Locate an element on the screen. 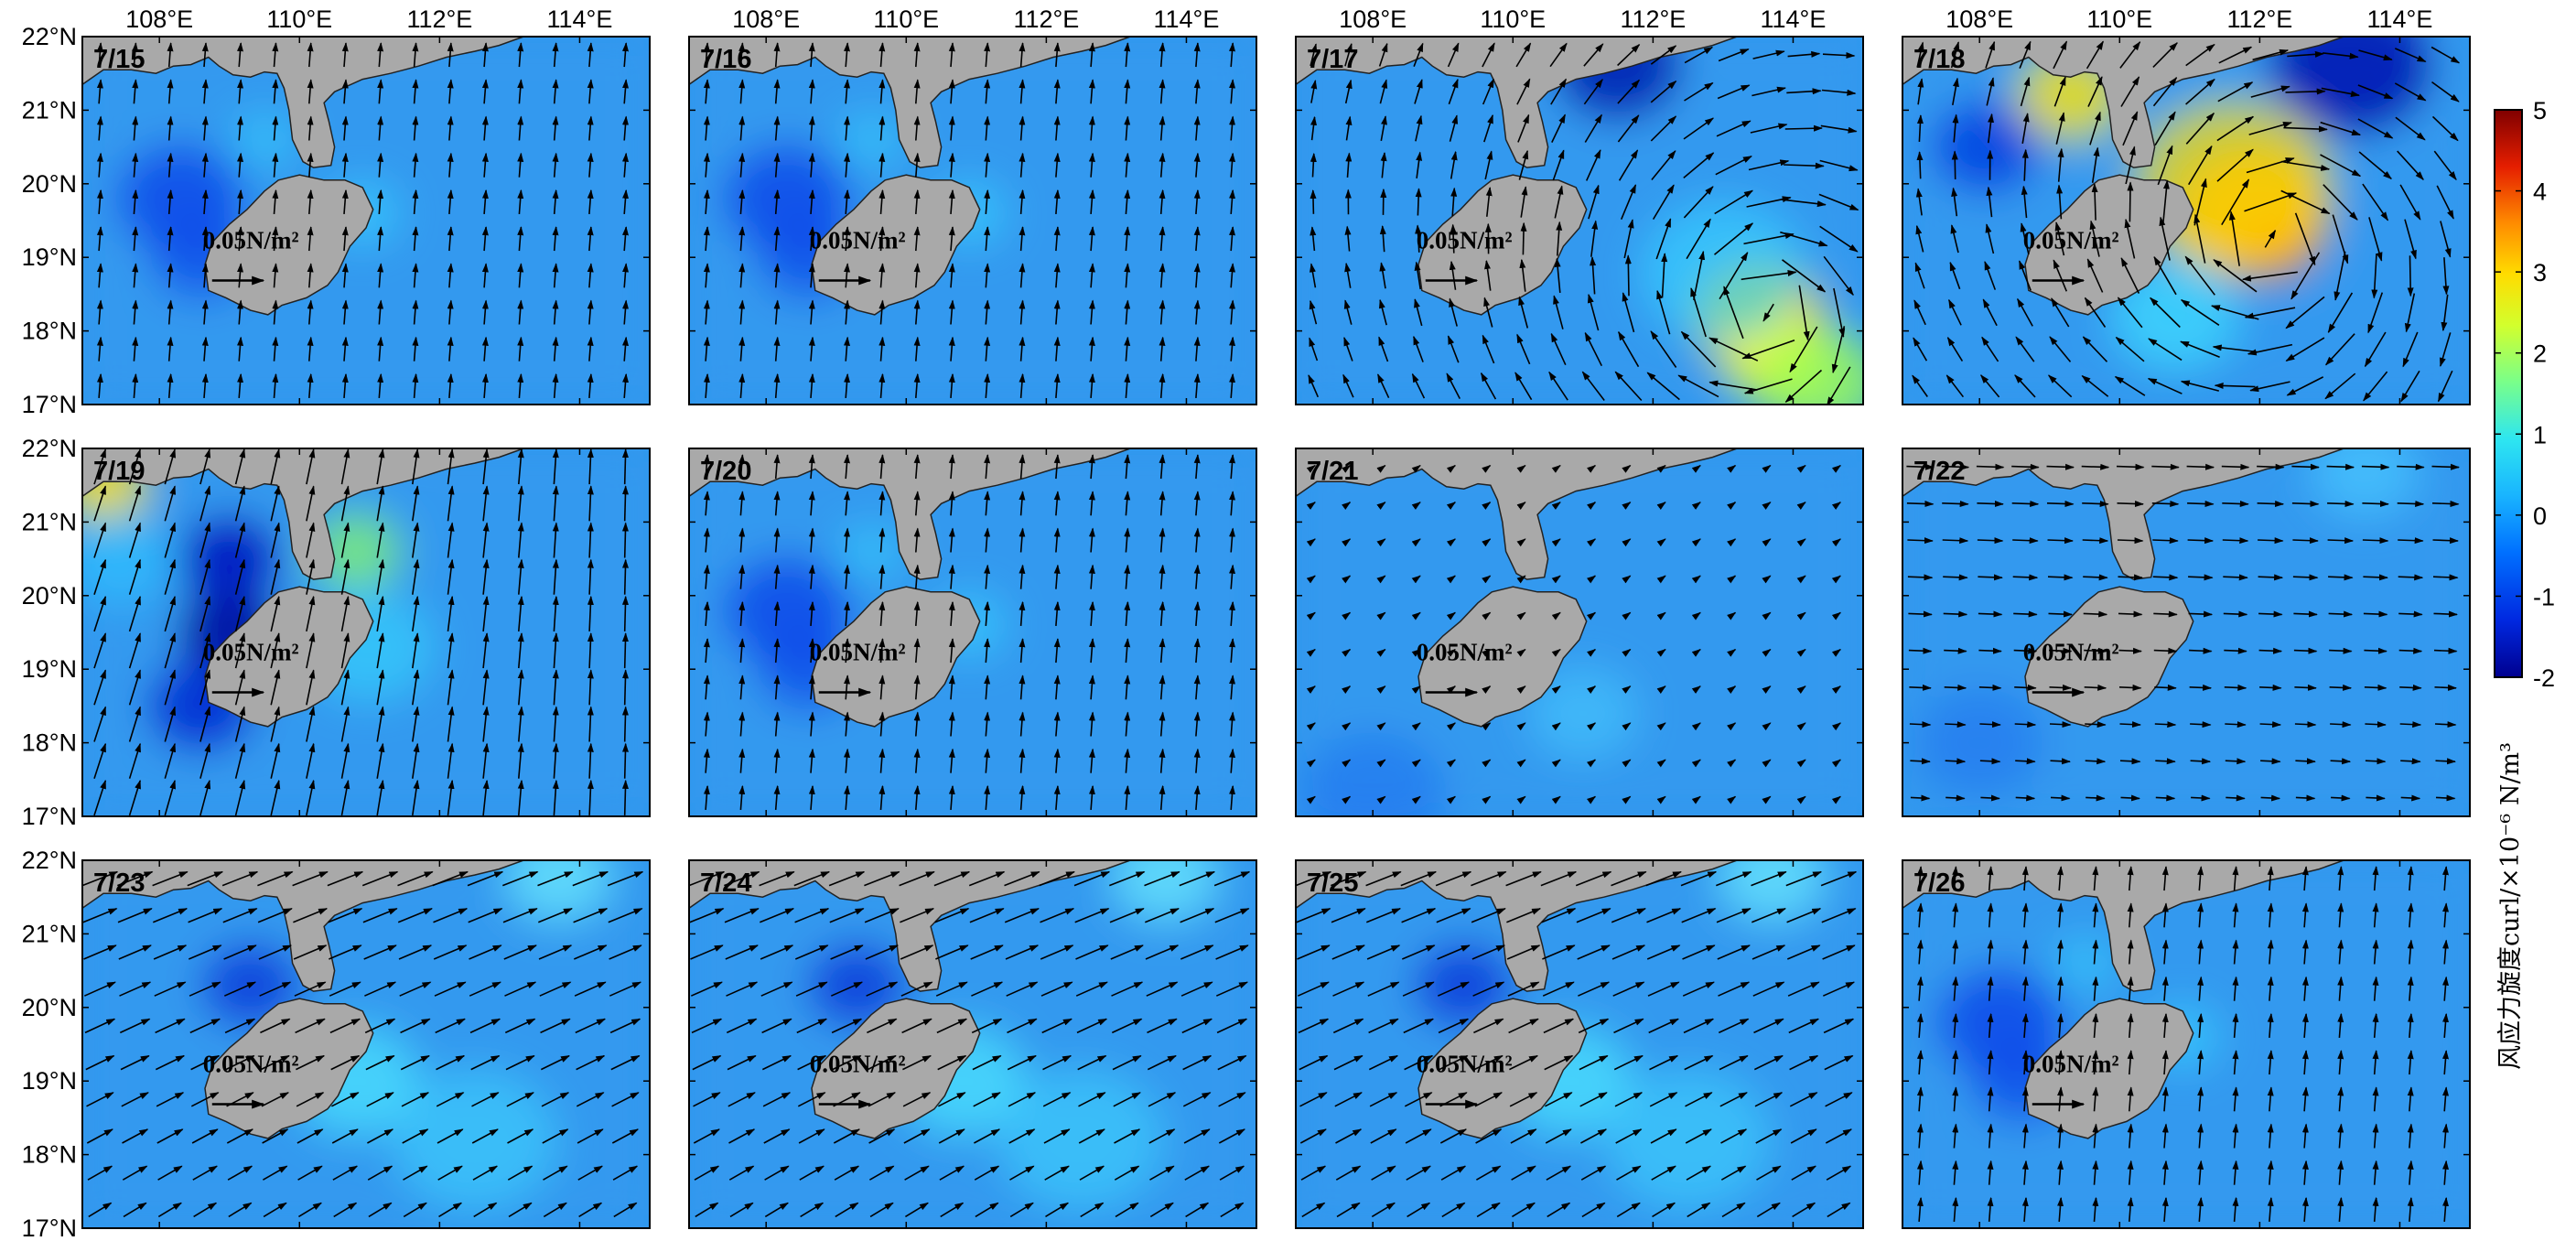  panel-frame is located at coordinates (1579, 220).